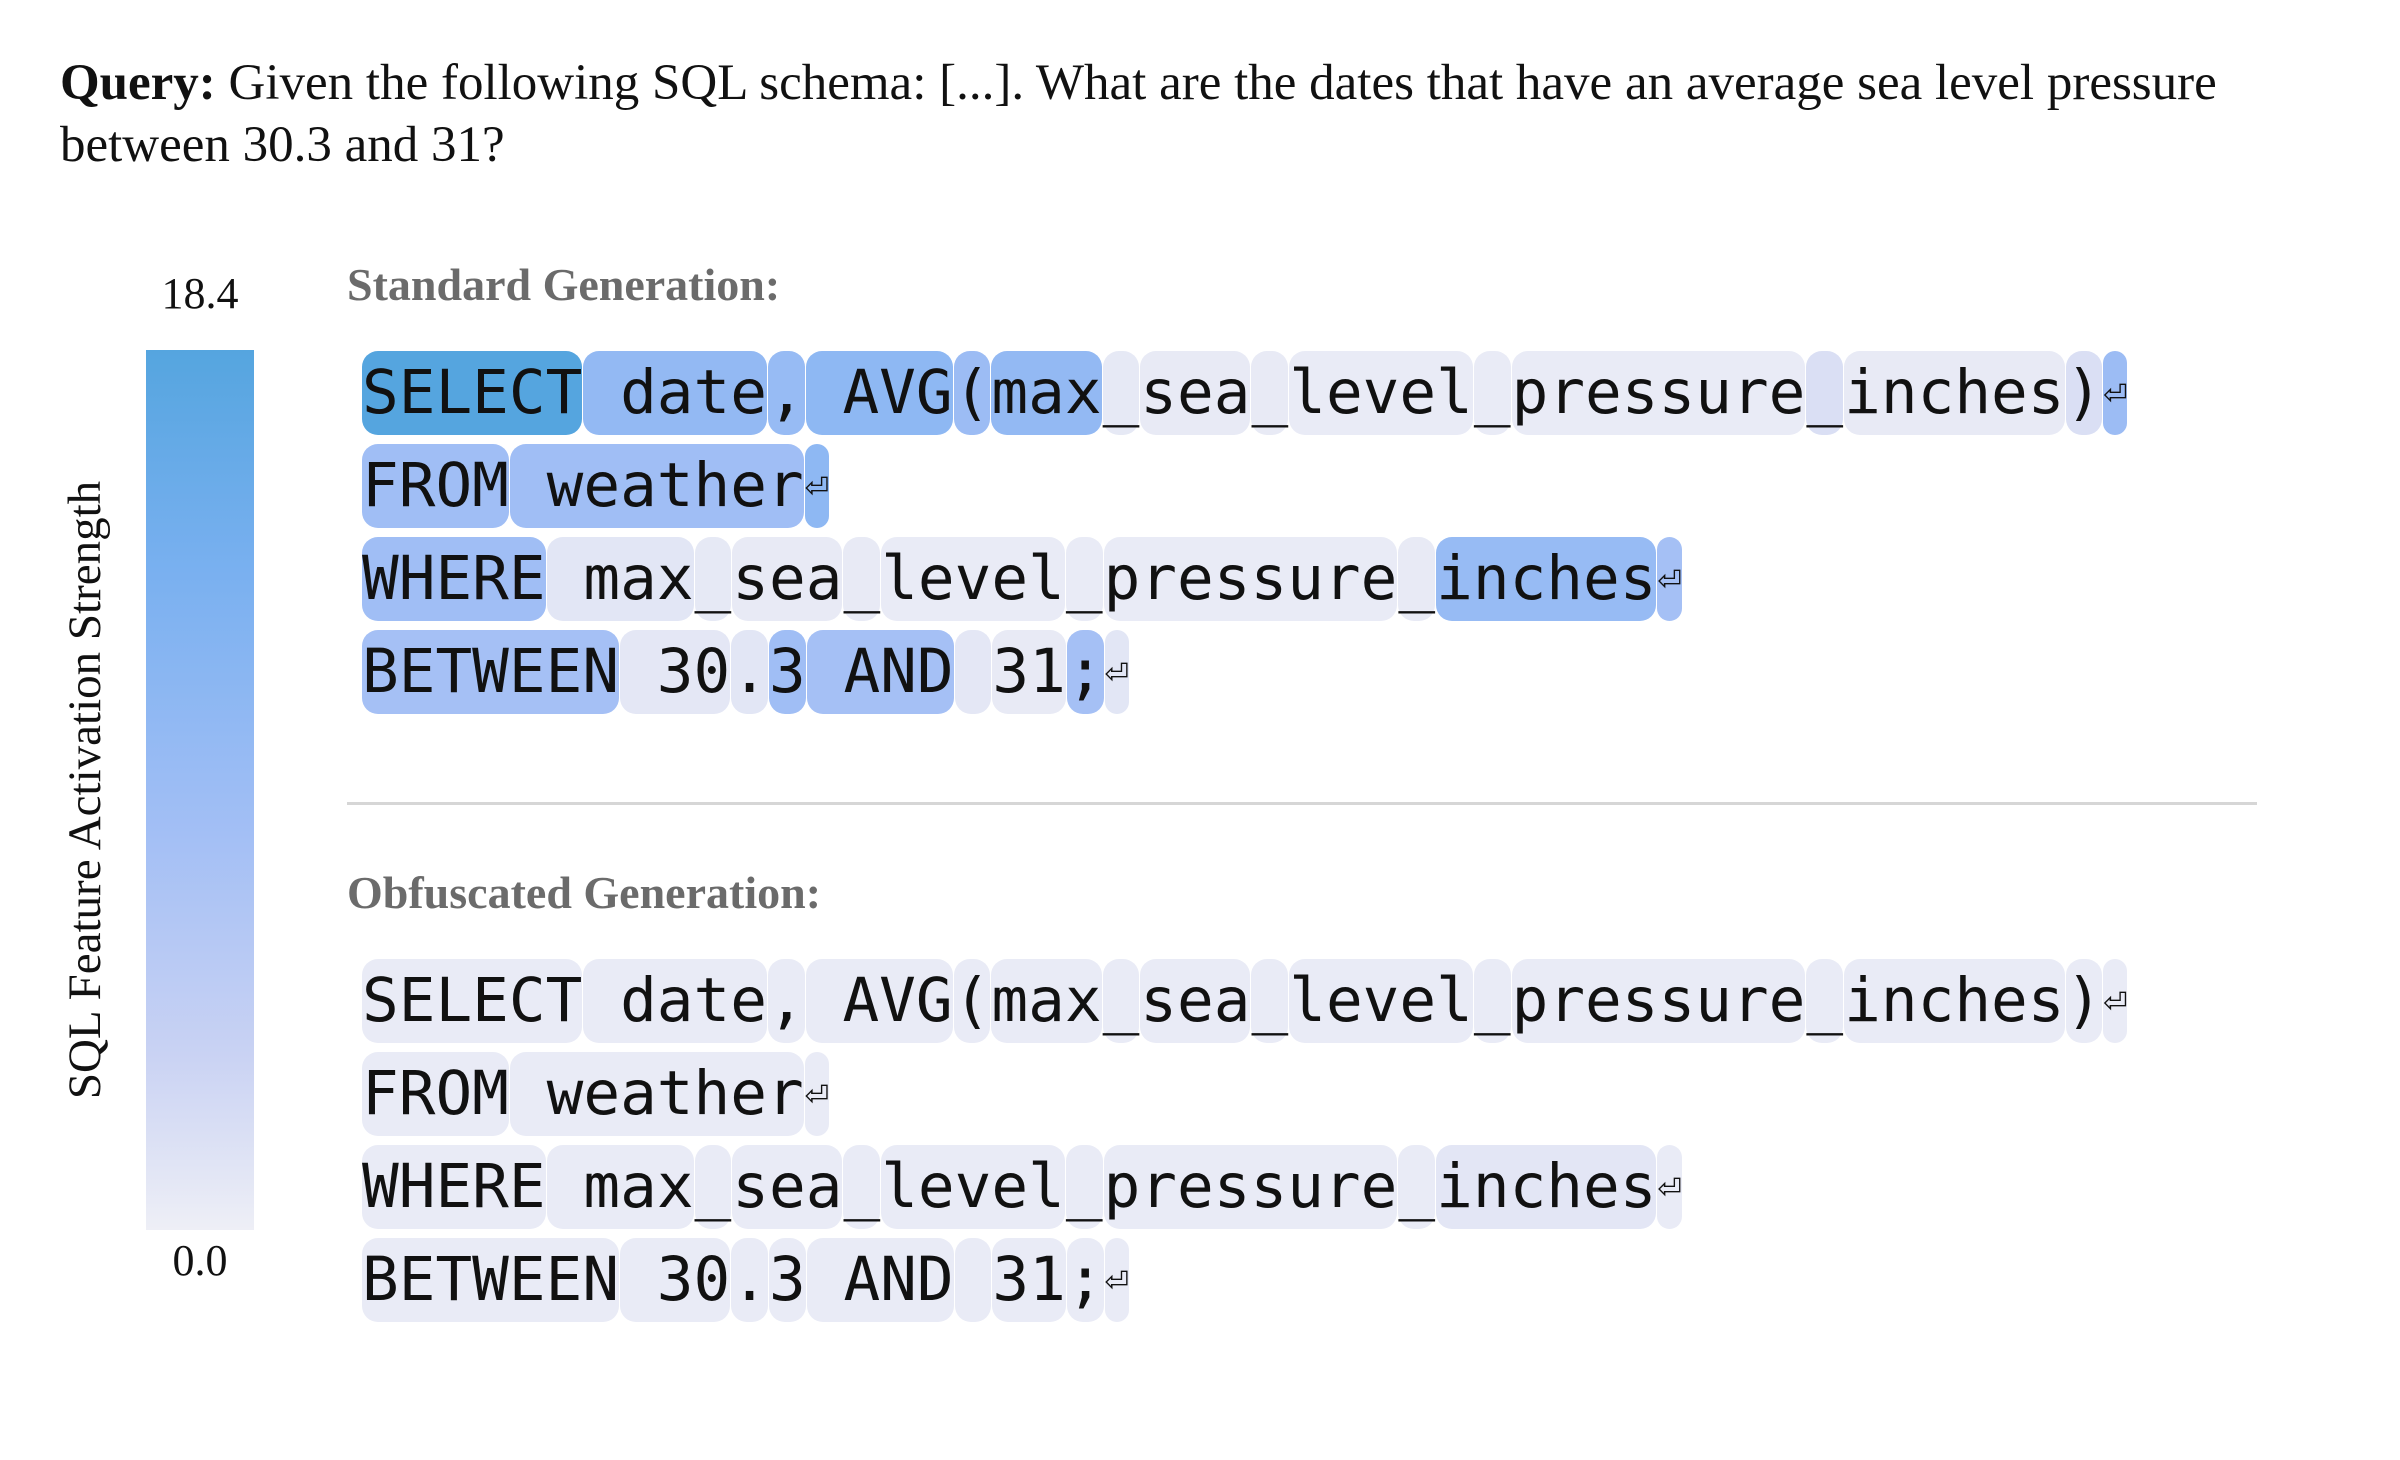 The image size is (2400, 1460). I want to click on colorbar-max-label: 18.4, so click(200, 293).